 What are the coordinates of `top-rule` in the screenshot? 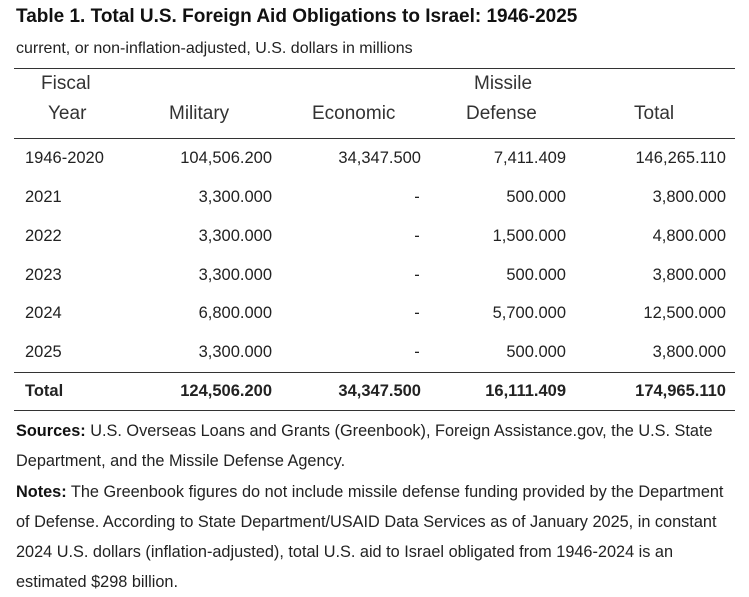 It's located at (374, 68).